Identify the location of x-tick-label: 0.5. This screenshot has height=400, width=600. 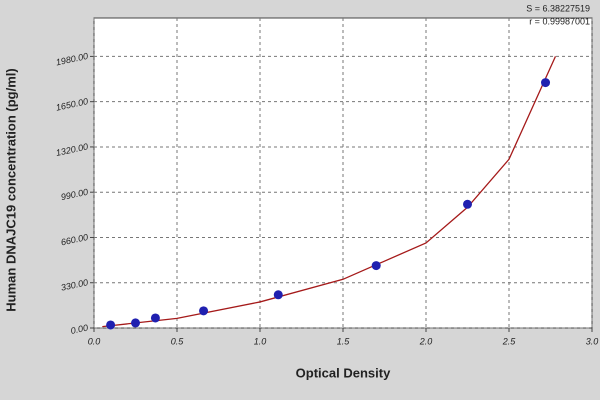
(178, 341).